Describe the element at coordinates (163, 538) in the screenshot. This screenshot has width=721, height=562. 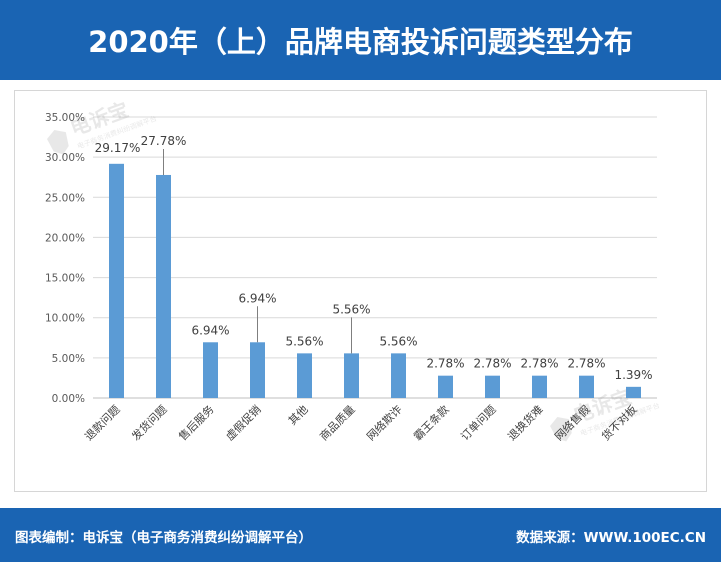
I see `footer-credit: 图表编制：电诉宝（电子商务消费纠纷调解平台）` at that location.